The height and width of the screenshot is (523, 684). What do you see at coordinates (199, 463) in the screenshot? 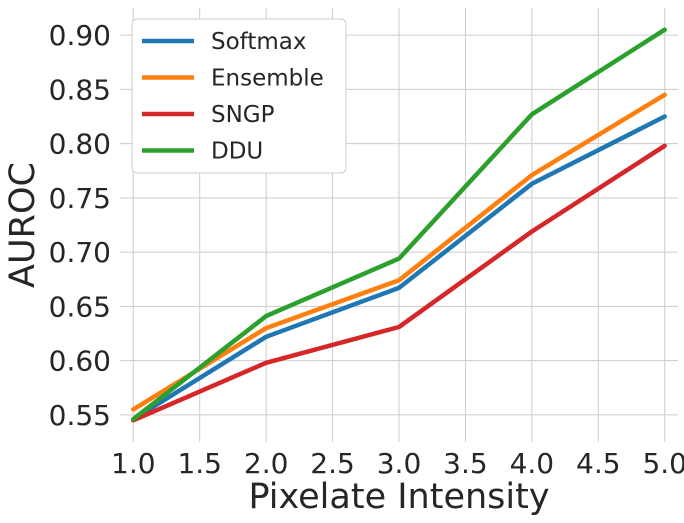
I see `x-tick-label: 1.5` at bounding box center [199, 463].